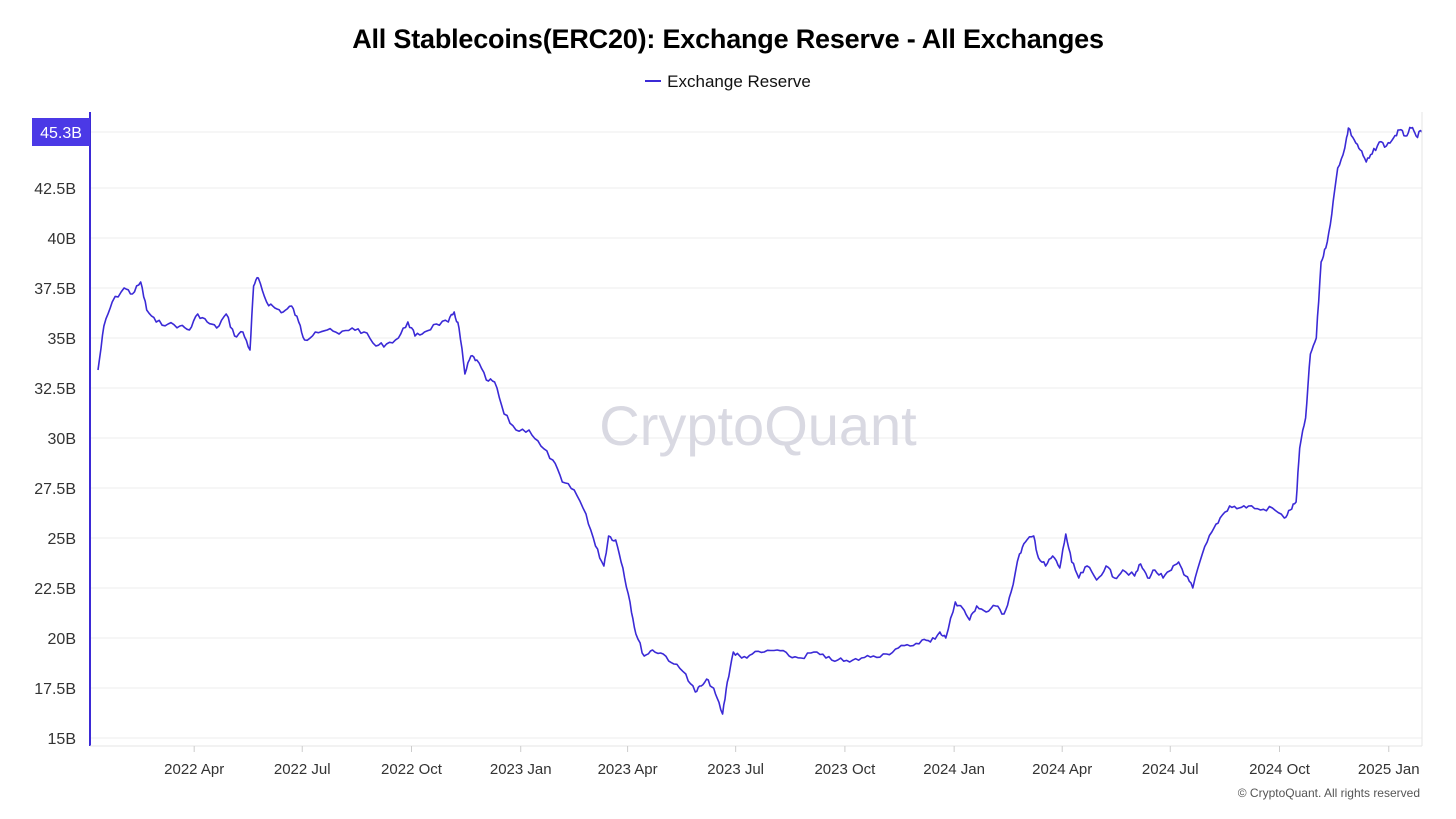 The image size is (1456, 819). I want to click on x-tick-label: 2022 Apr, so click(194, 769).